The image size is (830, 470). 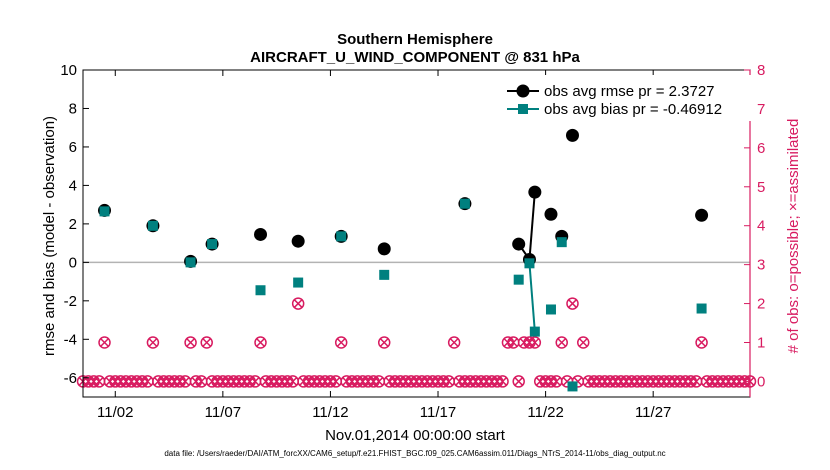 I want to click on legend-bias-label: obs avg bias pr = -0.46912, so click(x=633, y=109).